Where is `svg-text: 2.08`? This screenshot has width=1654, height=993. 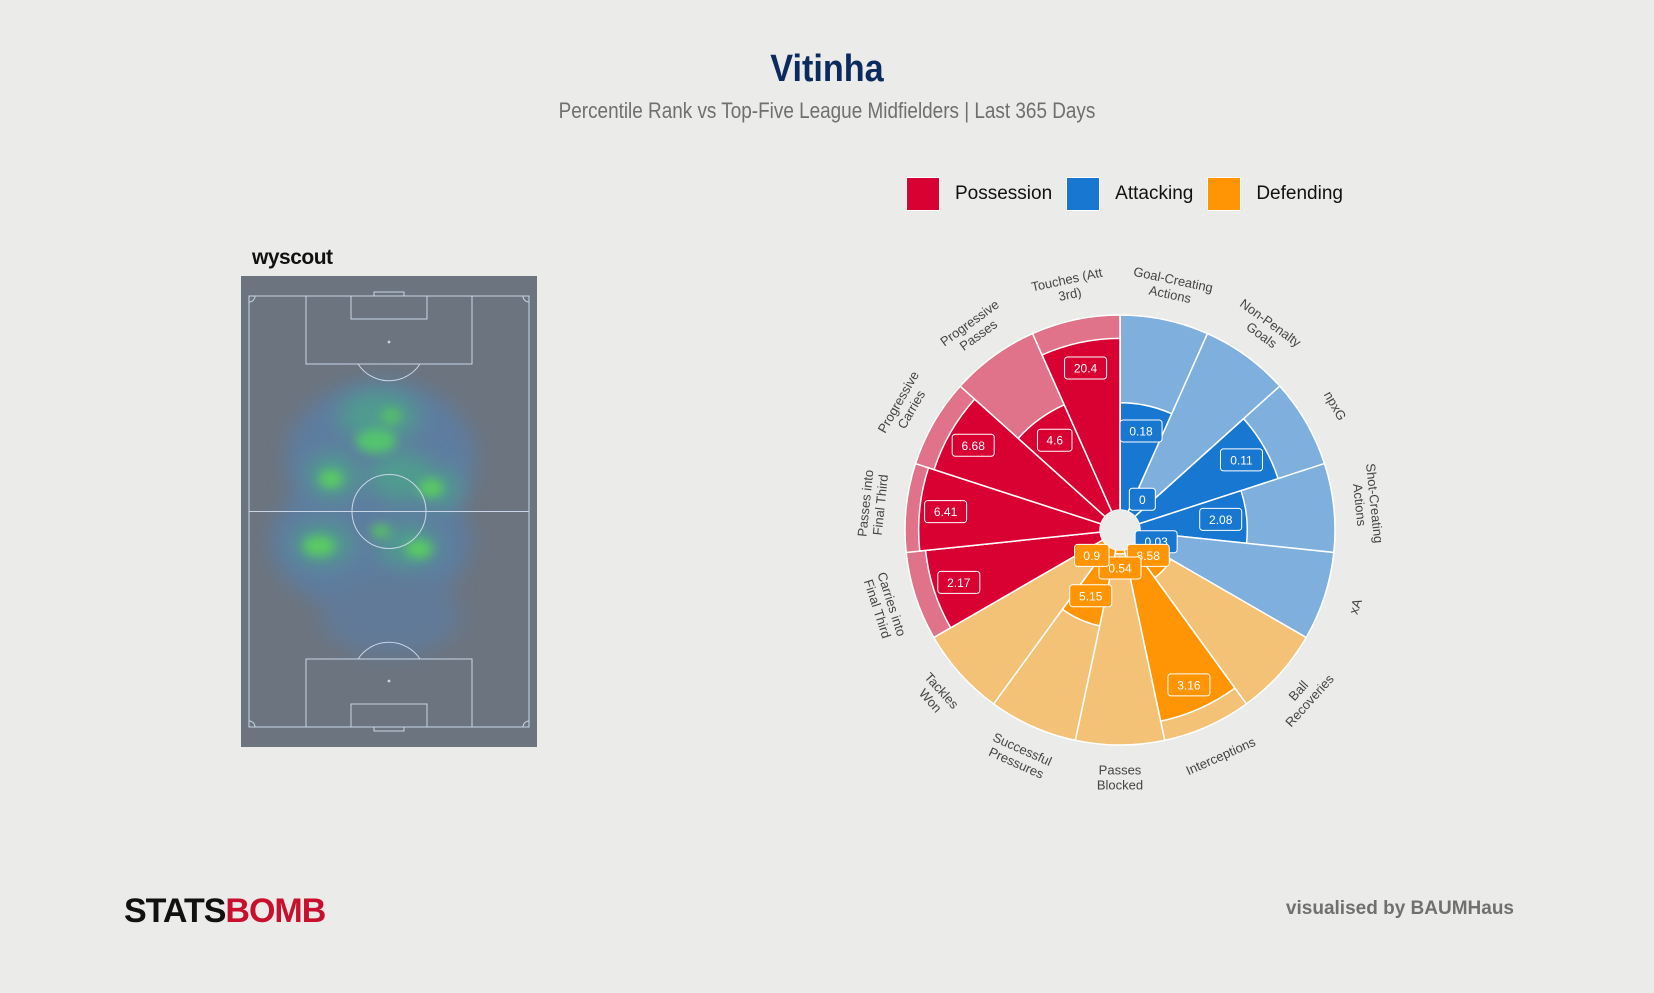
svg-text: 2.08 is located at coordinates (1221, 520).